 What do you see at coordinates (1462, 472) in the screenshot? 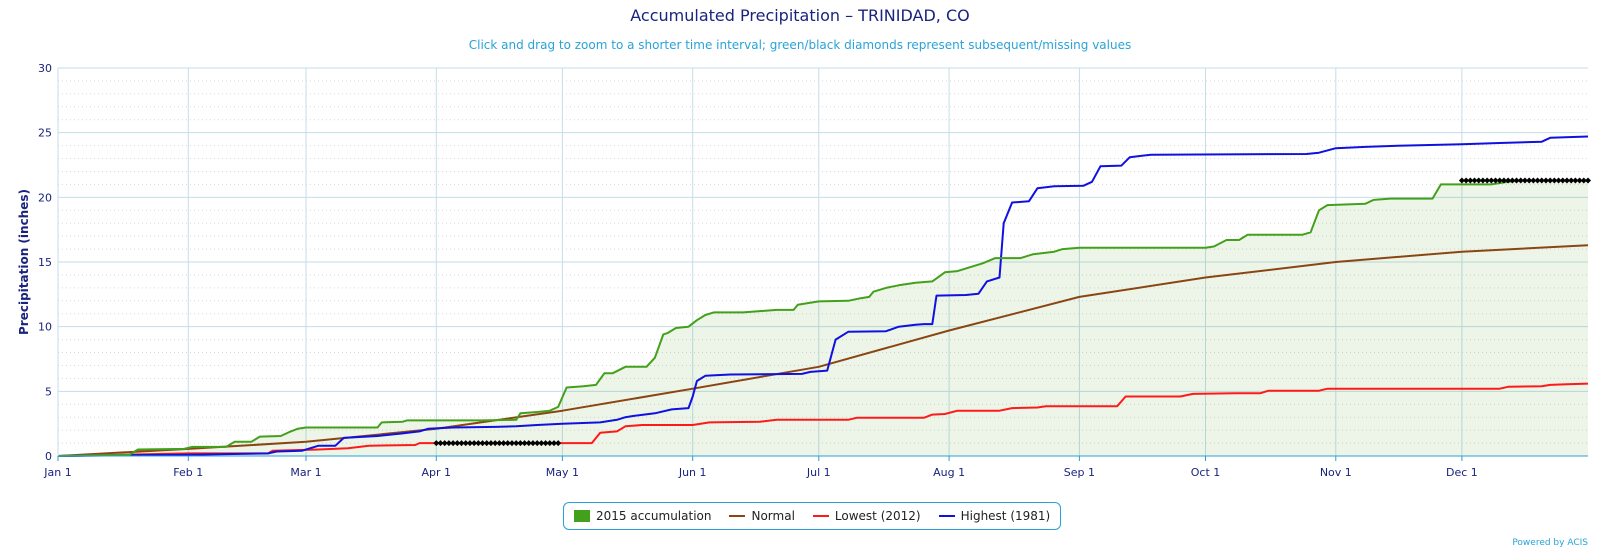
I see `x-tick-label: Dec 1` at bounding box center [1462, 472].